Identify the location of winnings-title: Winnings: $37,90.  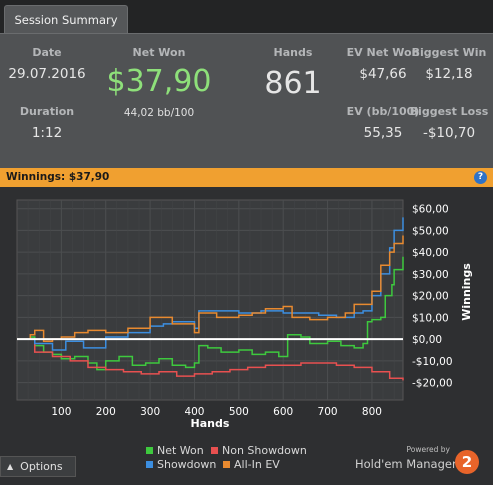
(57, 177).